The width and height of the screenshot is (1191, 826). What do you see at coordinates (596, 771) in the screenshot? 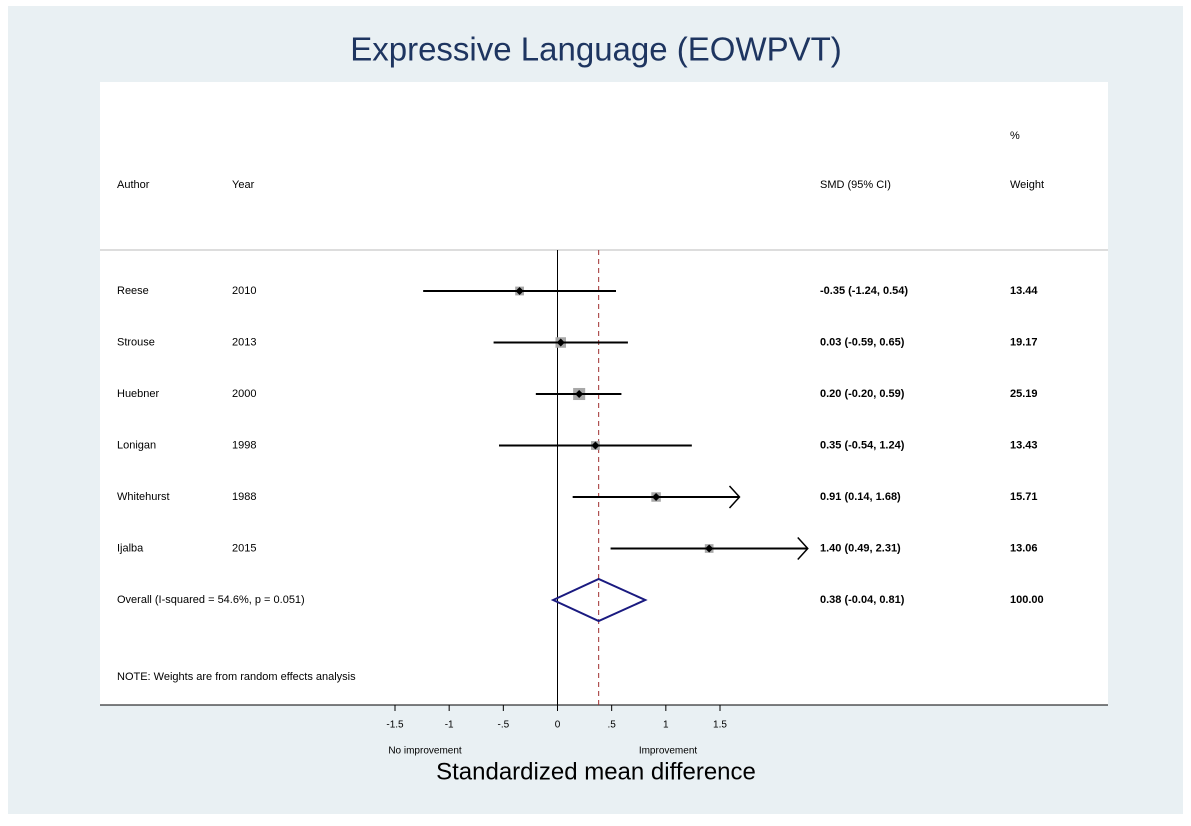
I see `x-axis-title: Standardized mean difference` at bounding box center [596, 771].